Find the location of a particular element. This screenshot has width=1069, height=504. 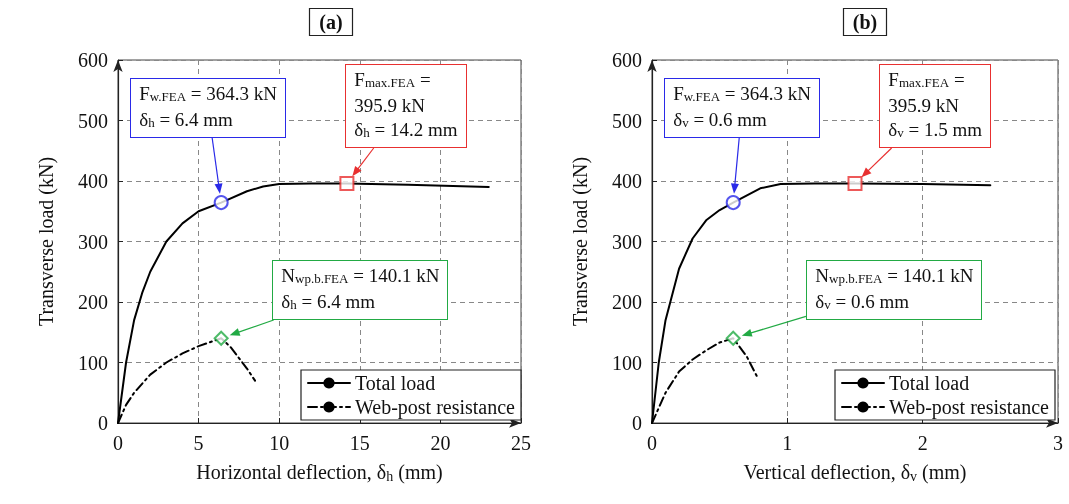

x-tick-label: 1 is located at coordinates (787, 443).